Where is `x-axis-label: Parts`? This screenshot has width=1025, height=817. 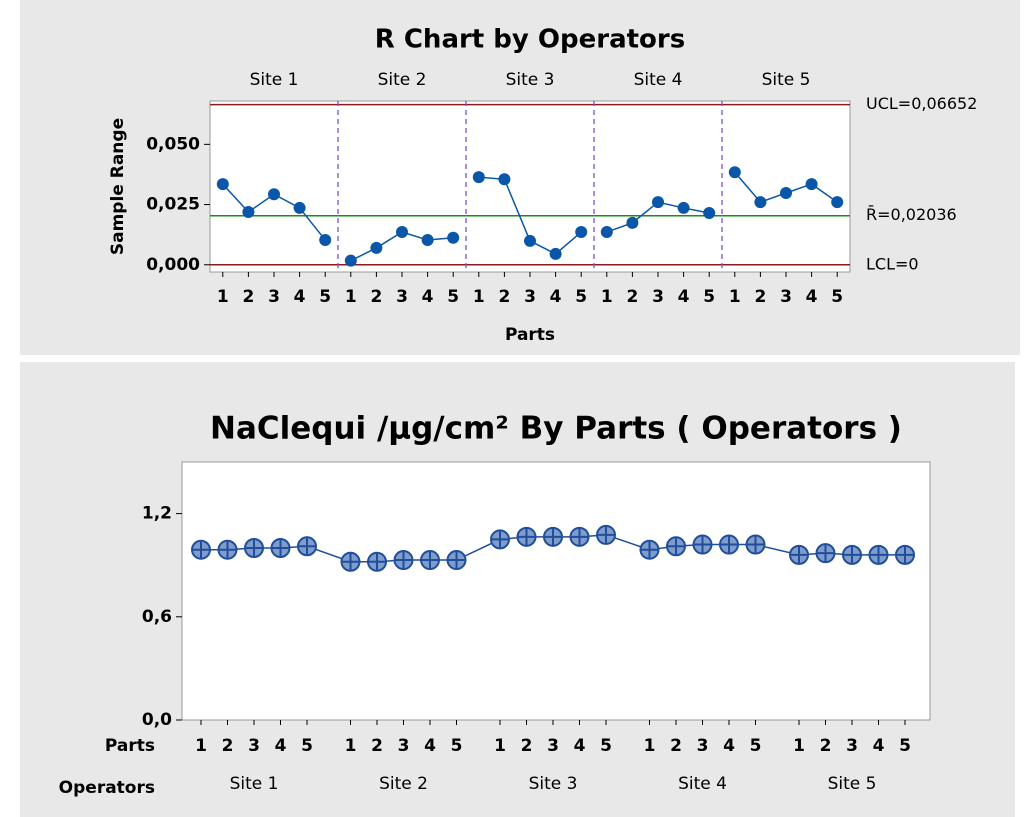
x-axis-label: Parts is located at coordinates (530, 335).